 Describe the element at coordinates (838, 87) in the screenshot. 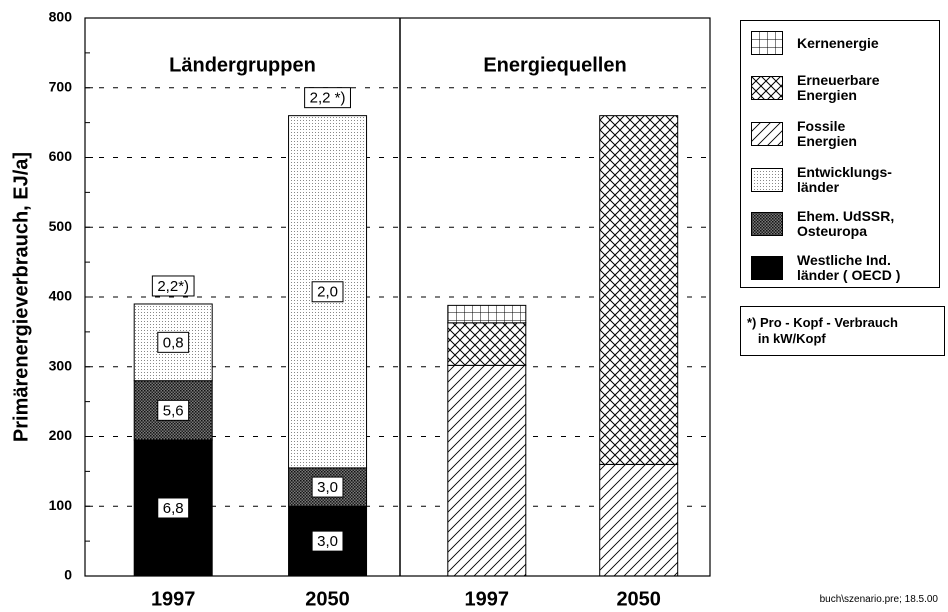

I see `legend-label: Erneuerbare Energien` at that location.